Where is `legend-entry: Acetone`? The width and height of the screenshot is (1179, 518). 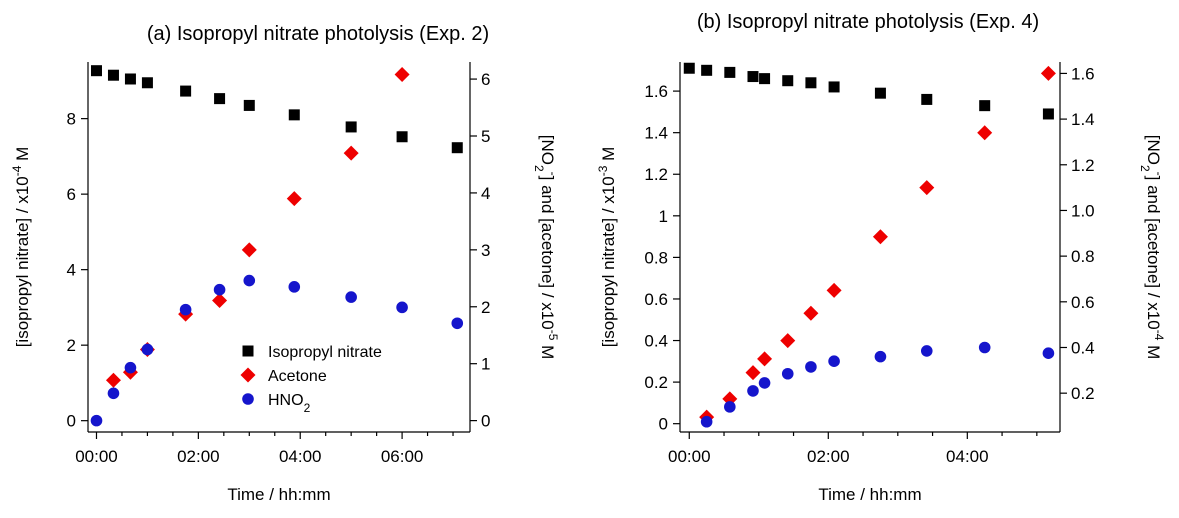
legend-entry: Acetone is located at coordinates (297, 376).